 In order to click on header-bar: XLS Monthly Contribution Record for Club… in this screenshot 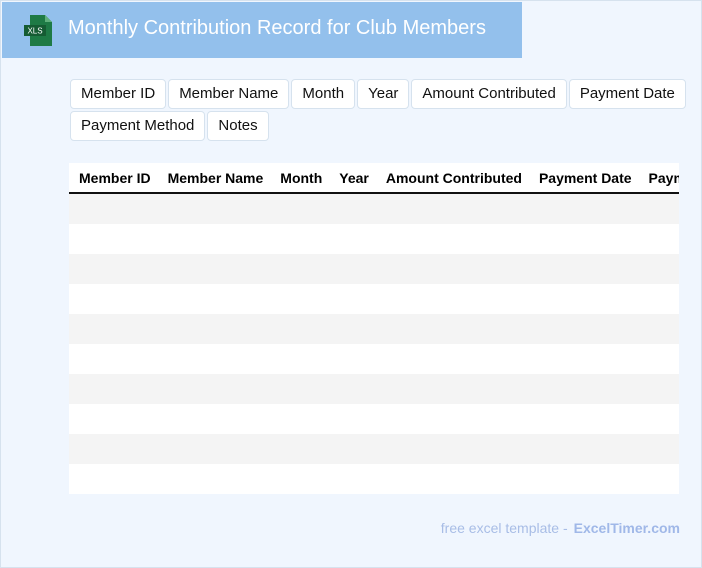, I will do `click(262, 30)`.